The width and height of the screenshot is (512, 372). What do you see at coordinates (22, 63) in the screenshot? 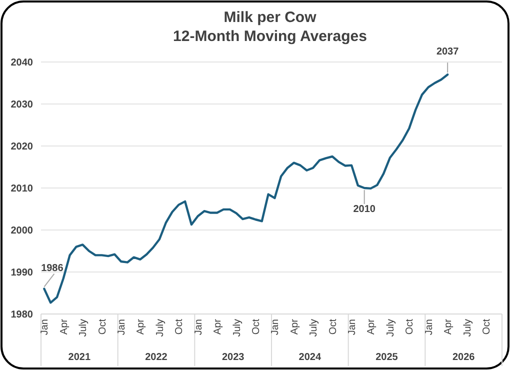
I see `y-tick-label: 2040` at bounding box center [22, 63].